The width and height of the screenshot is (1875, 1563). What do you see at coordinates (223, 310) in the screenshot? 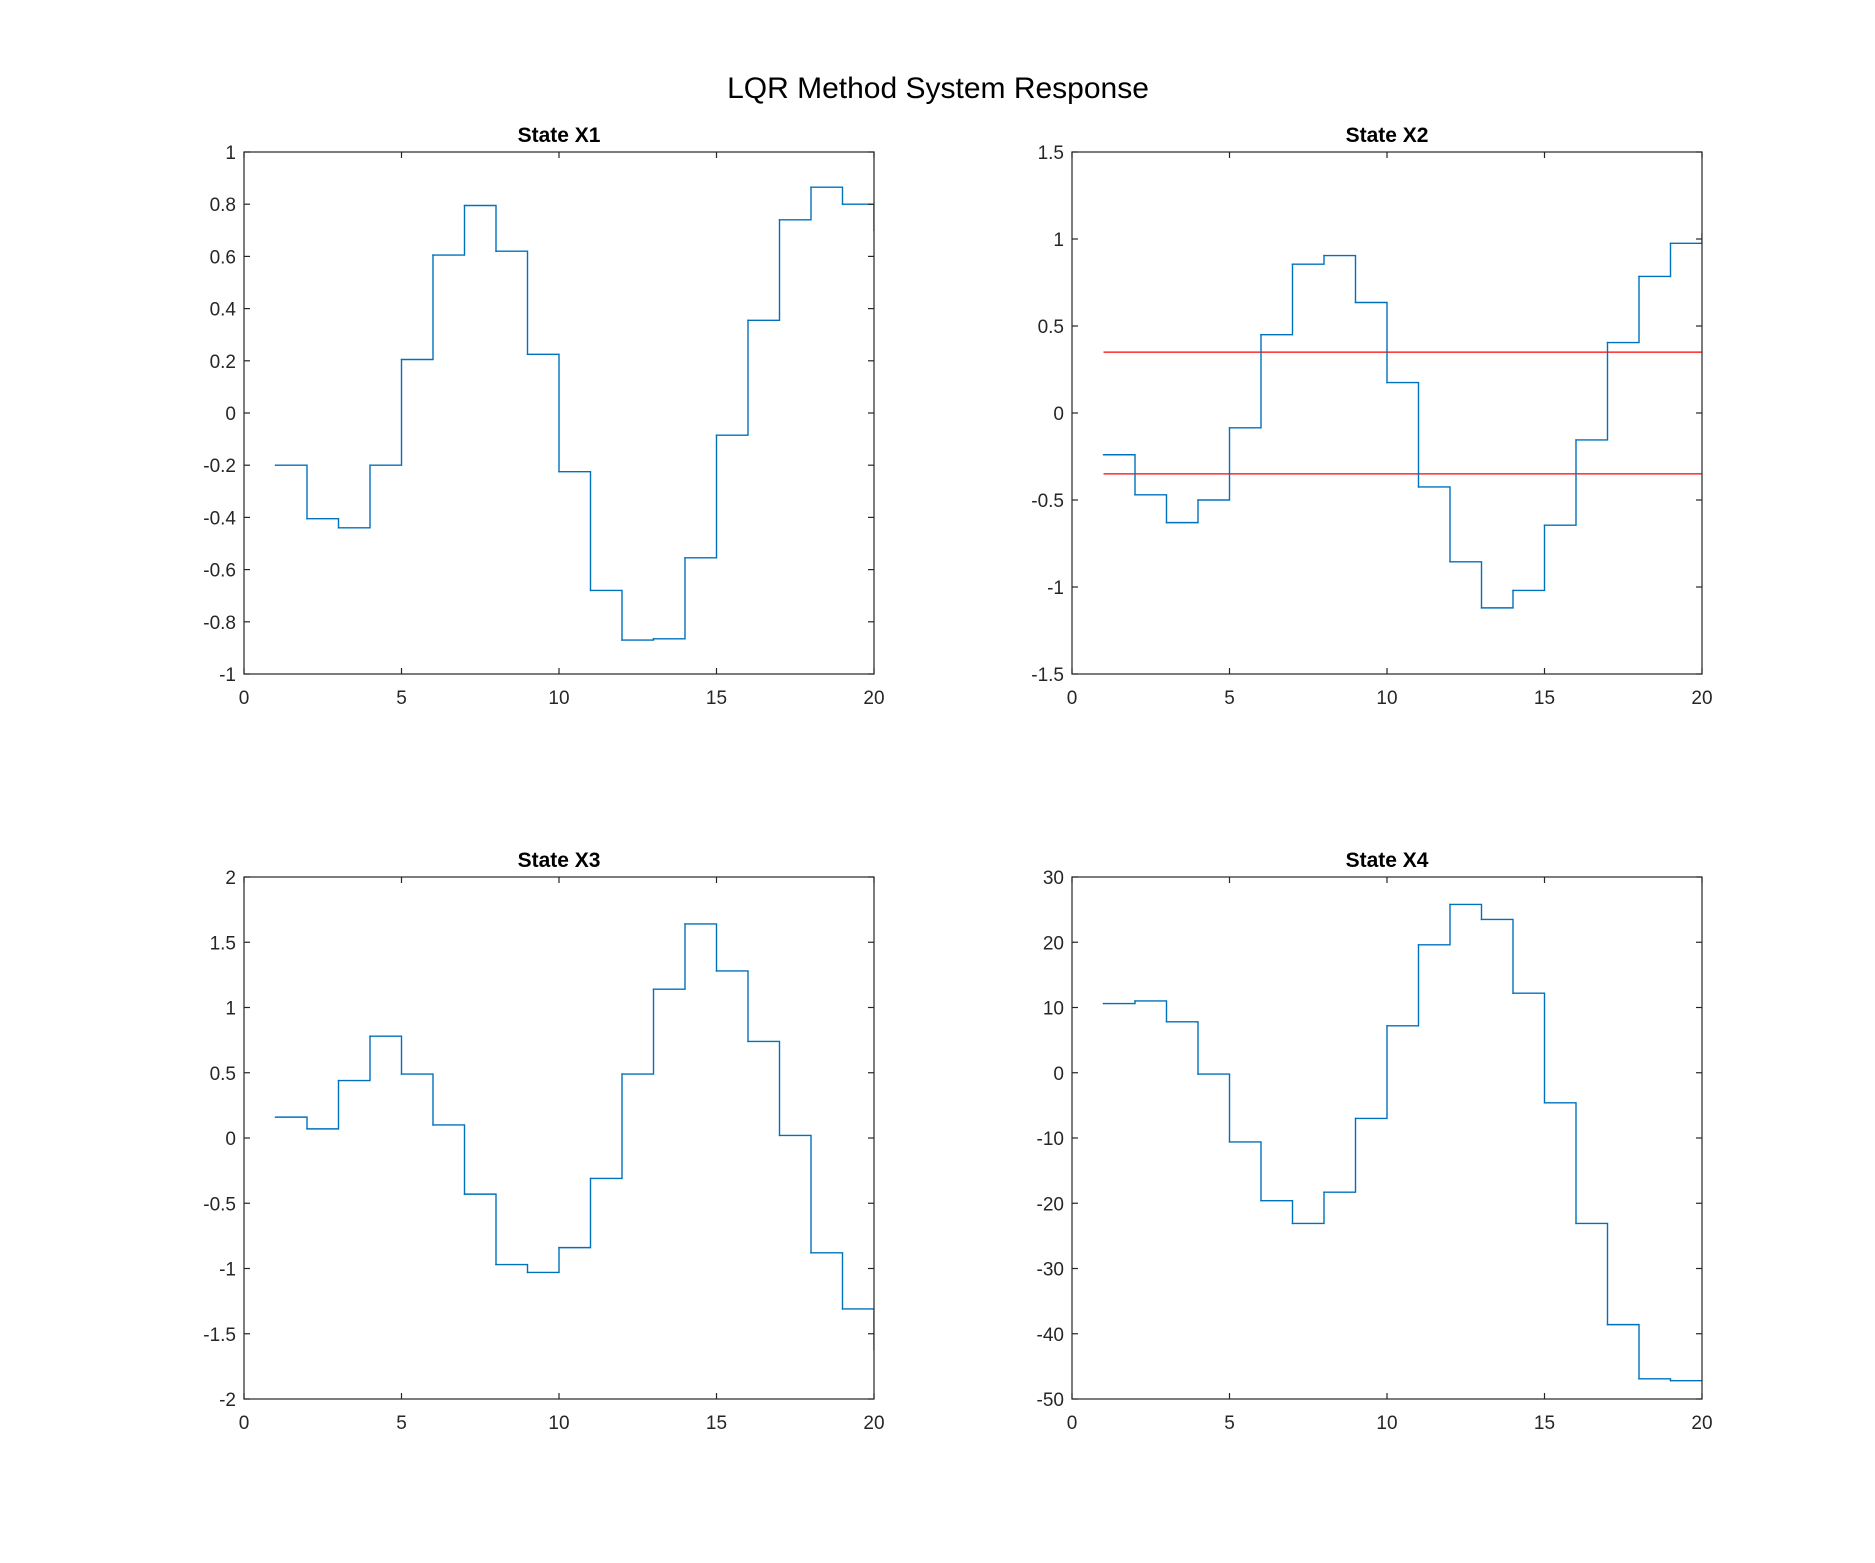
I see `y-tick-label: 0.4` at bounding box center [223, 310].